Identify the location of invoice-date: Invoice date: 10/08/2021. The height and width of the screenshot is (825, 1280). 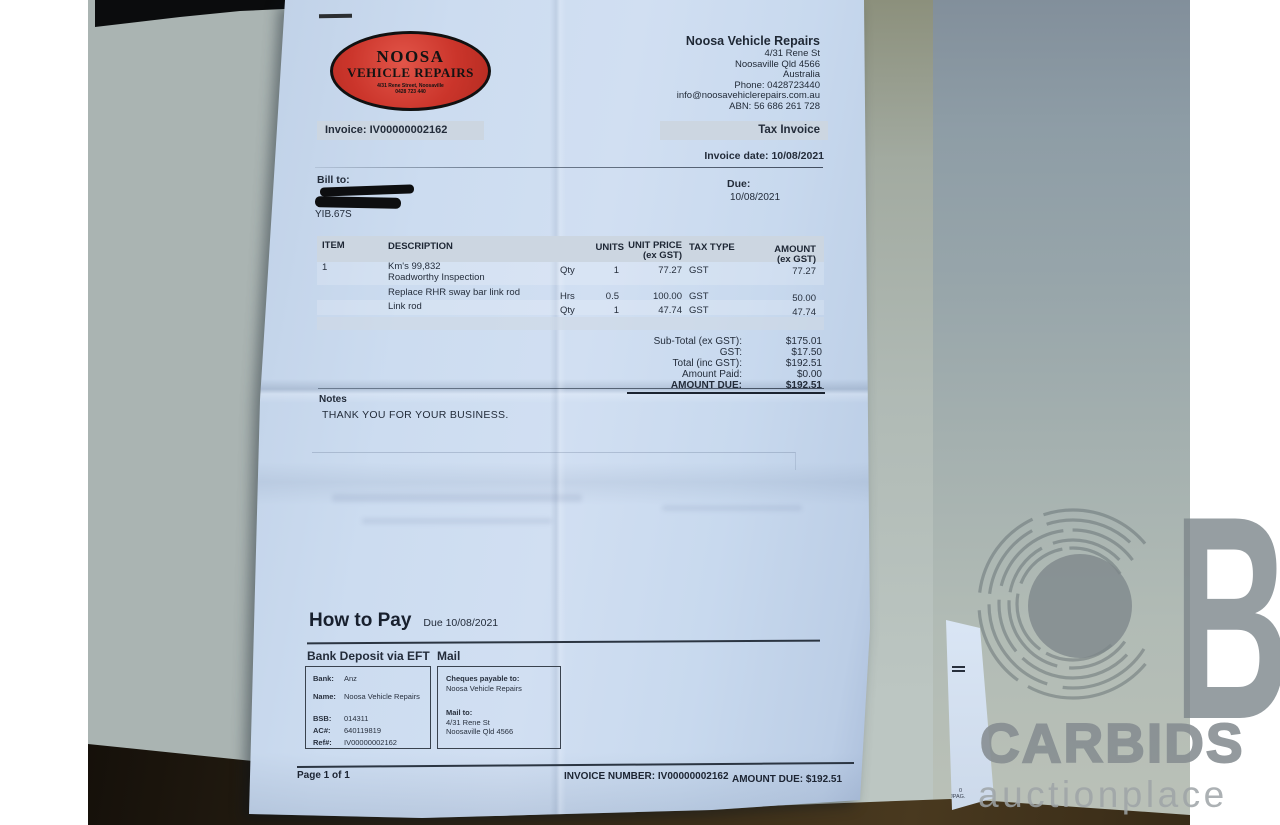
(764, 156).